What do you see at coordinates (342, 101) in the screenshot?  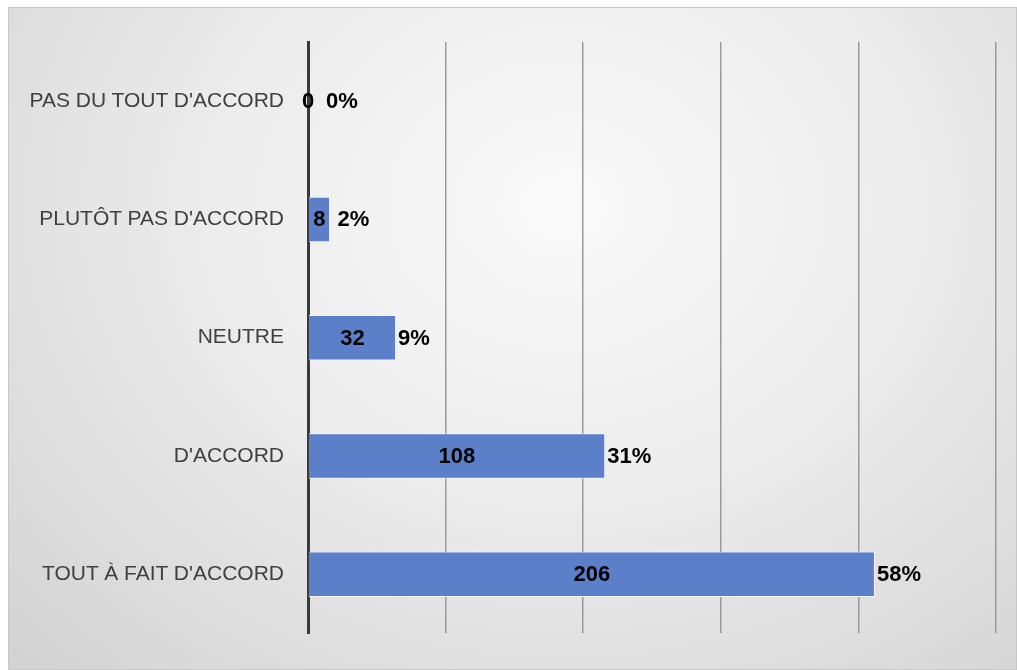 I see `annotation: 0%` at bounding box center [342, 101].